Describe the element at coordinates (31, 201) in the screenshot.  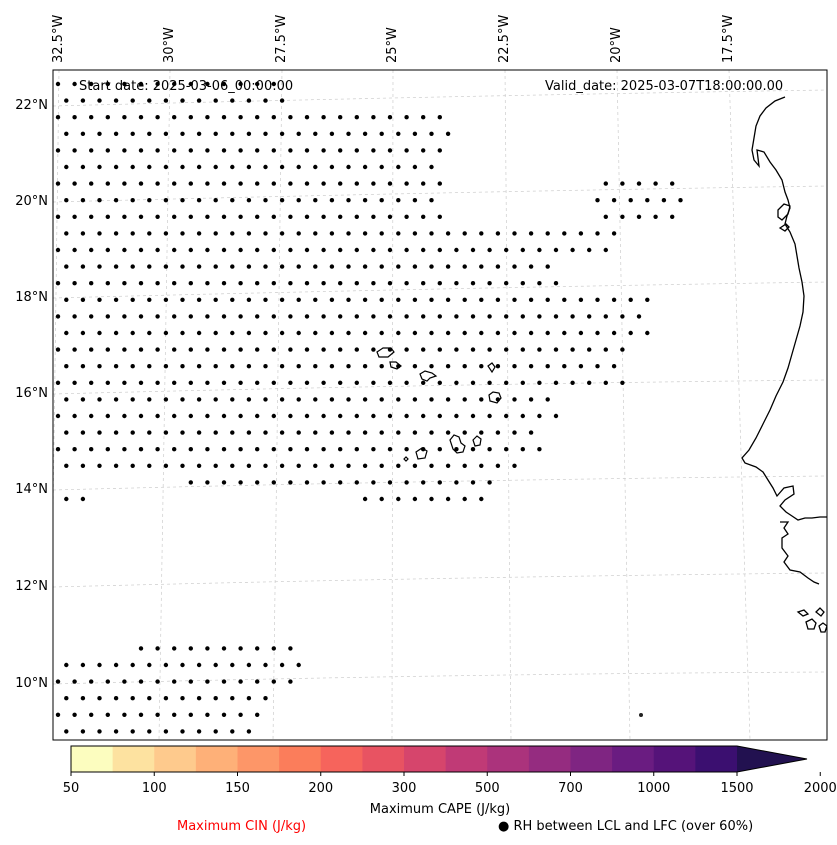
I see `latitude-label: 20°N` at that location.